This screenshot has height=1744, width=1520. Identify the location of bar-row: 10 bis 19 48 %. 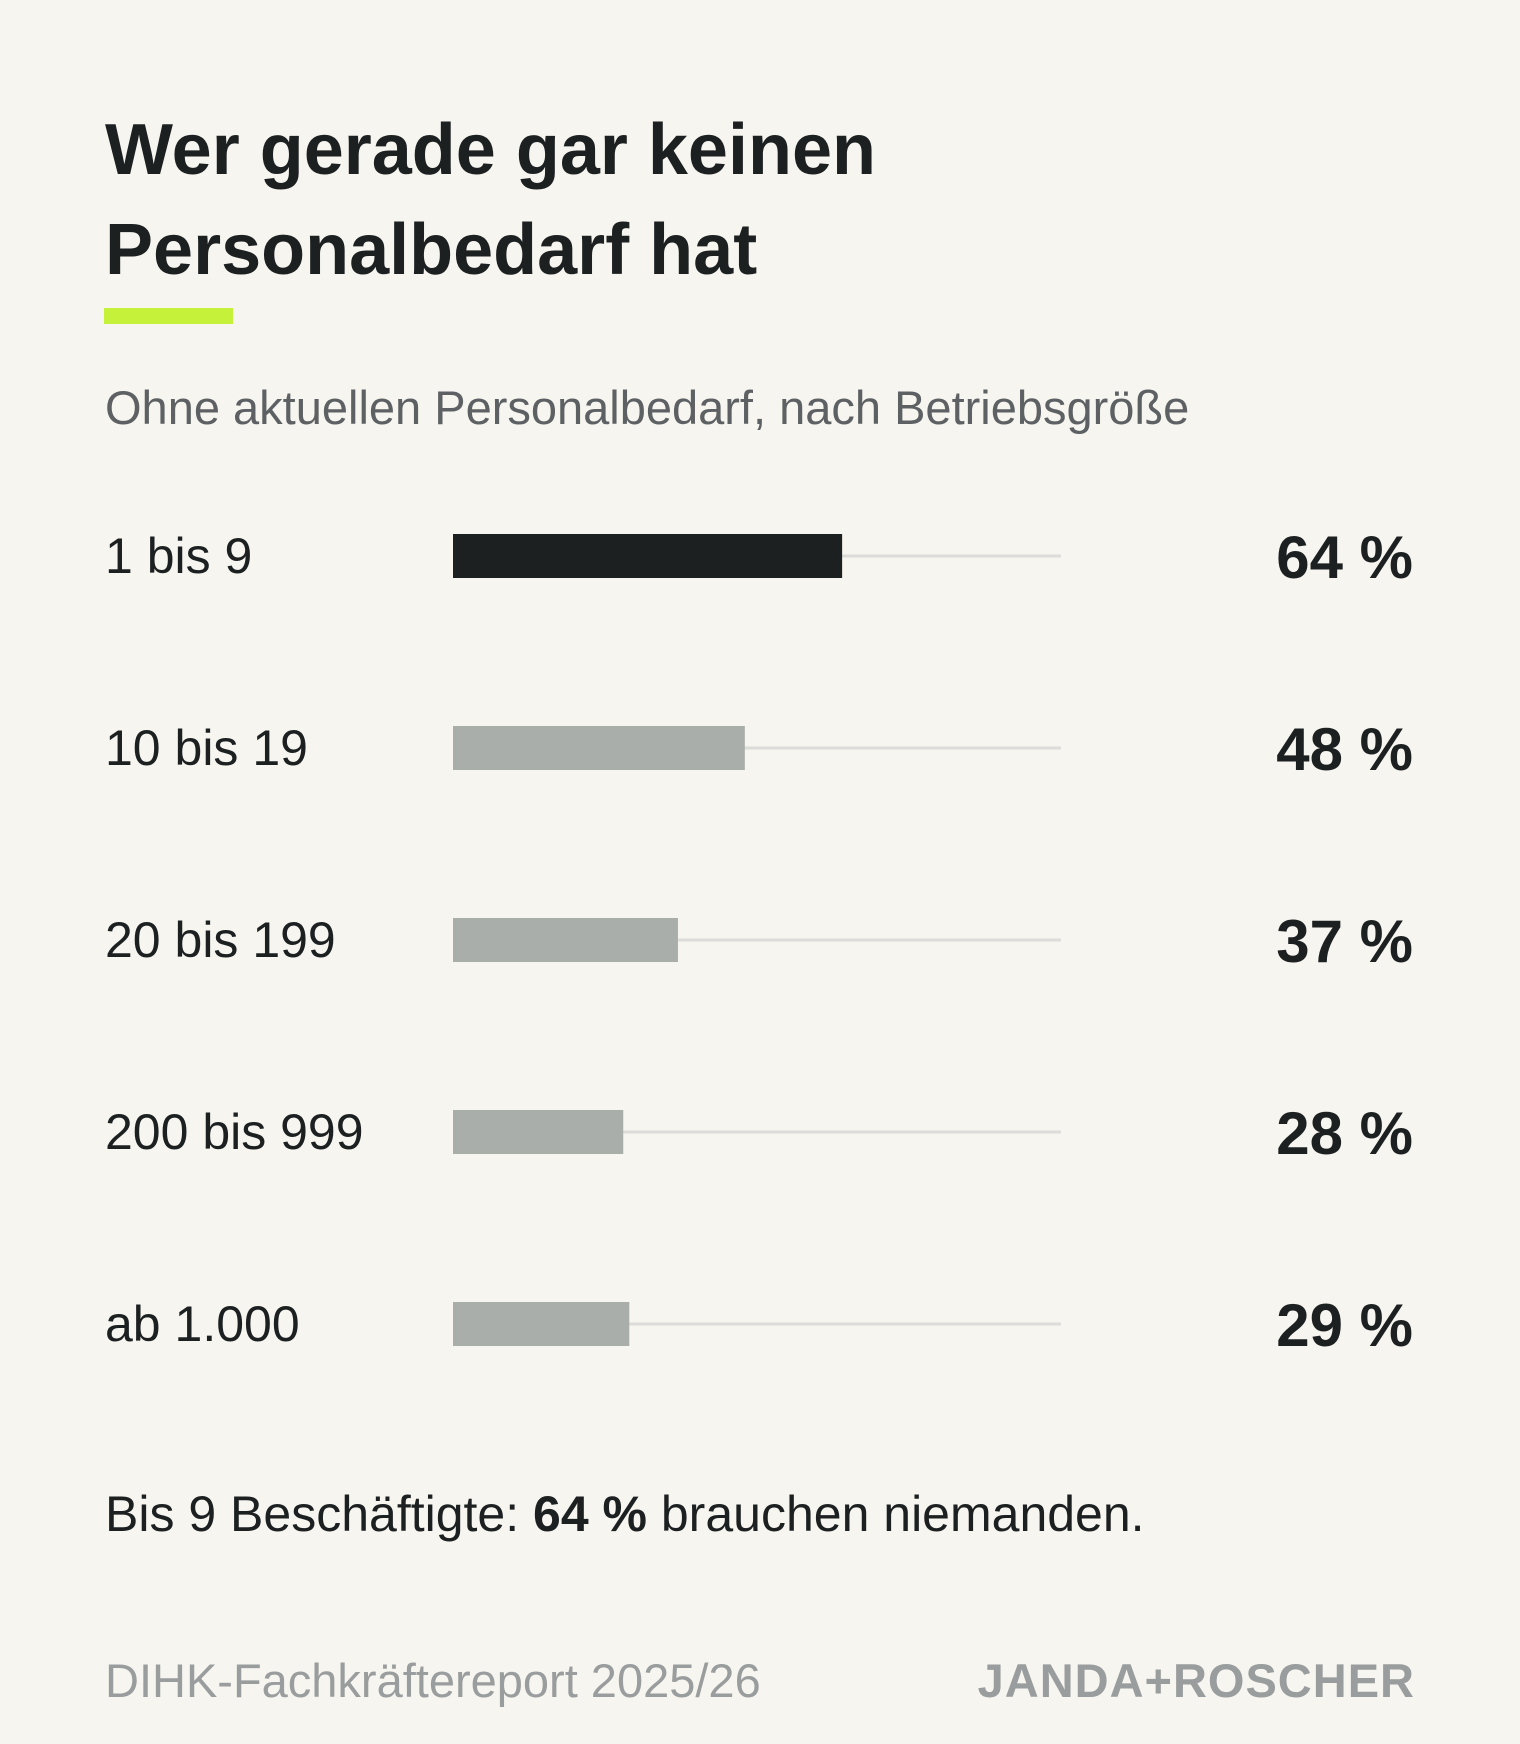
(759, 749).